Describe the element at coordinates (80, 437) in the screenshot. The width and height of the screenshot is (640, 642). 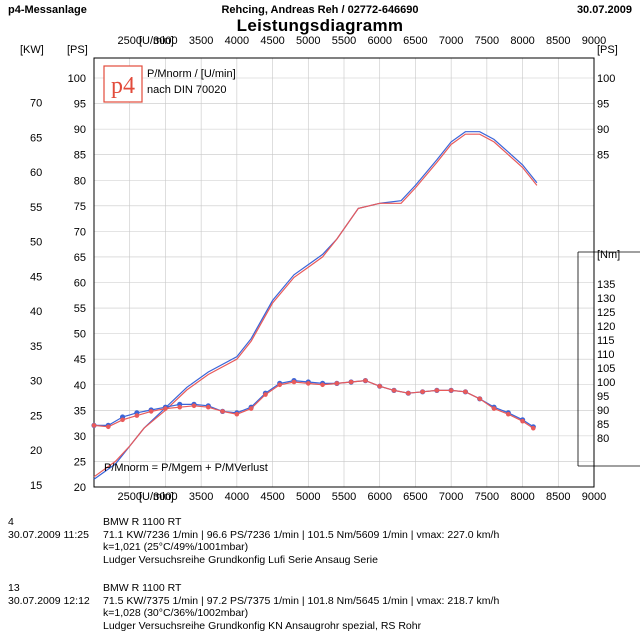
I see `ps-tick-label: 30` at that location.